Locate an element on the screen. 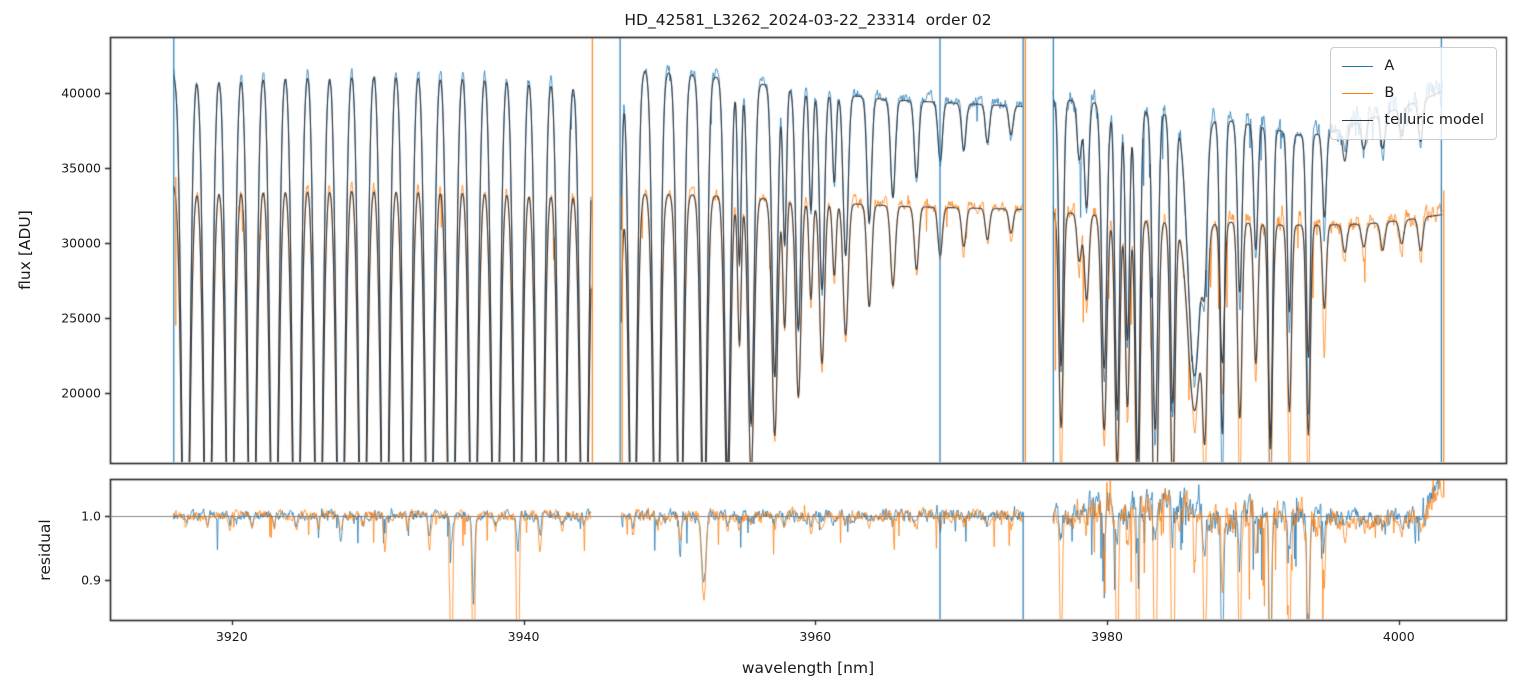 The width and height of the screenshot is (1520, 696). y-tick-label-flux: 20000 is located at coordinates (81, 393).